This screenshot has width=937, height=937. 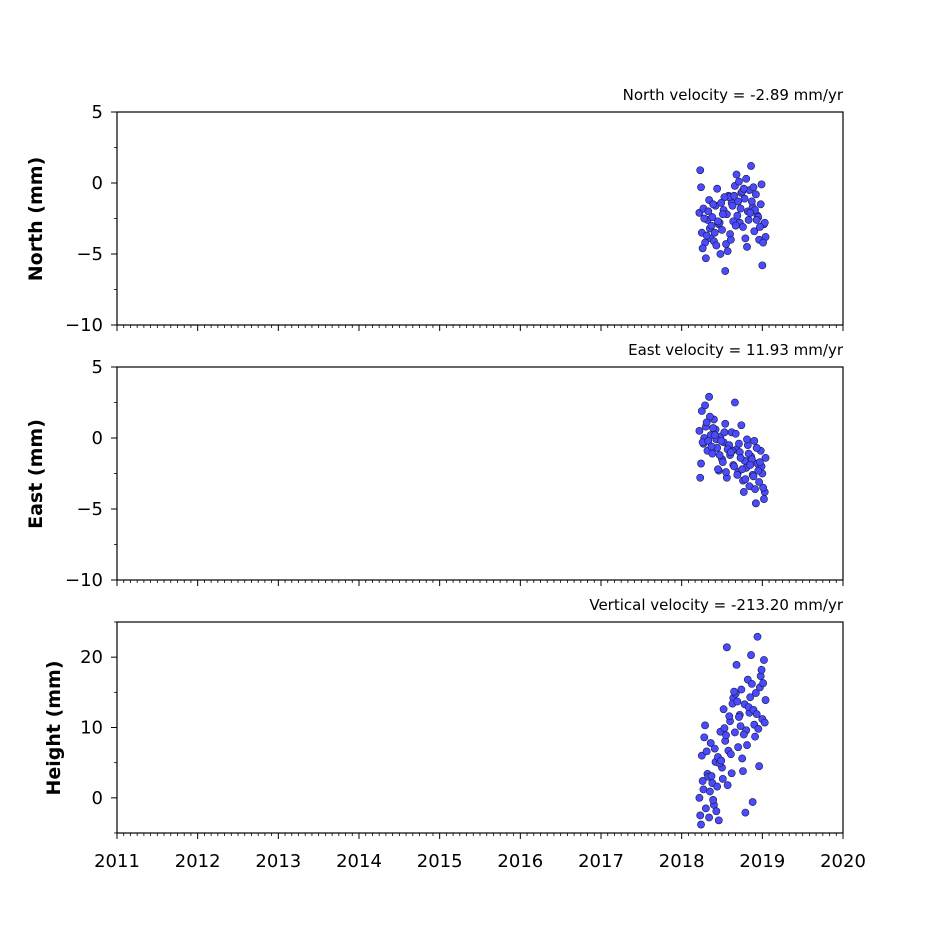 What do you see at coordinates (89, 509) in the screenshot?
I see `y-tick-label: −5` at bounding box center [89, 509].